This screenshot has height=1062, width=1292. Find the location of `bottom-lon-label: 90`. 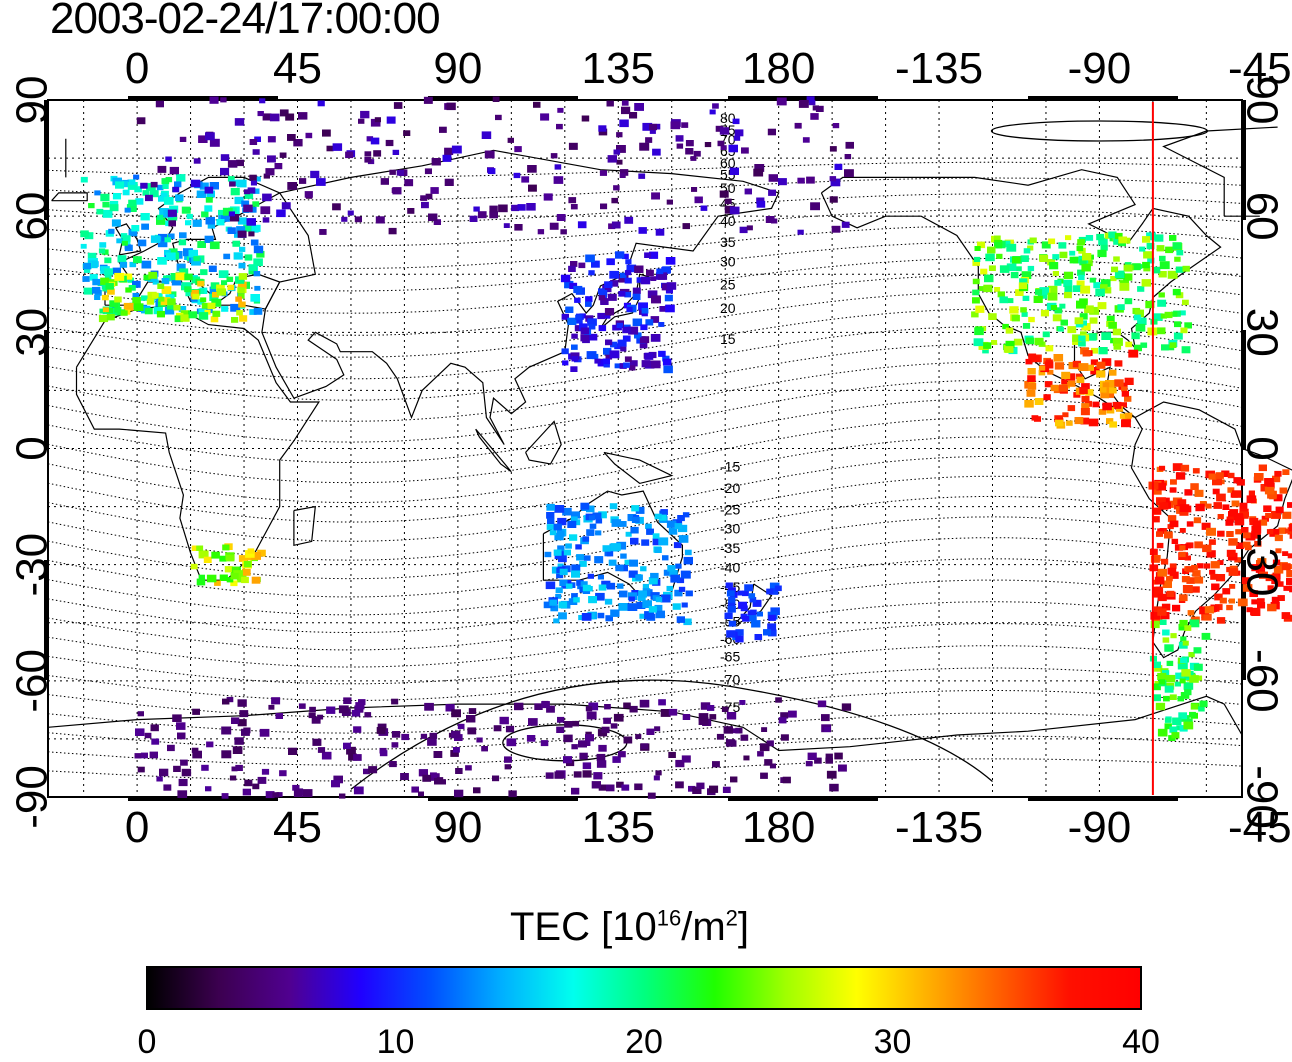

bottom-lon-label: 90 is located at coordinates (457, 827).